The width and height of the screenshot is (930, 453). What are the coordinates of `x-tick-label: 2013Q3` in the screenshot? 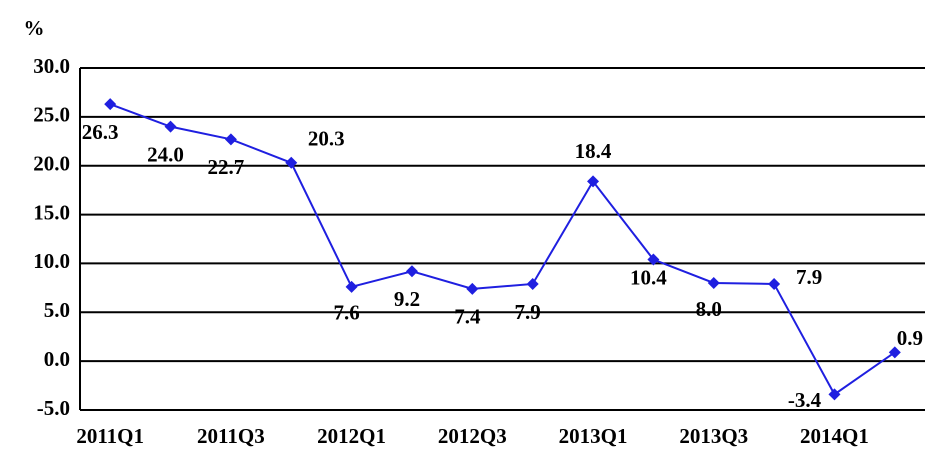 It's located at (713, 436).